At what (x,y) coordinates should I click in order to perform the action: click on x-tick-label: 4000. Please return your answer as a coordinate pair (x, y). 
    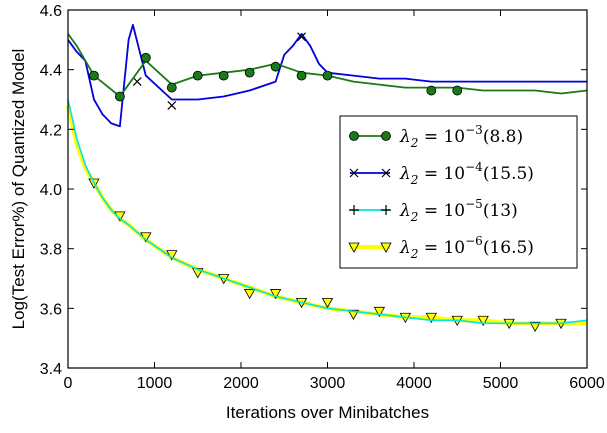
    Looking at the image, I should click on (414, 383).